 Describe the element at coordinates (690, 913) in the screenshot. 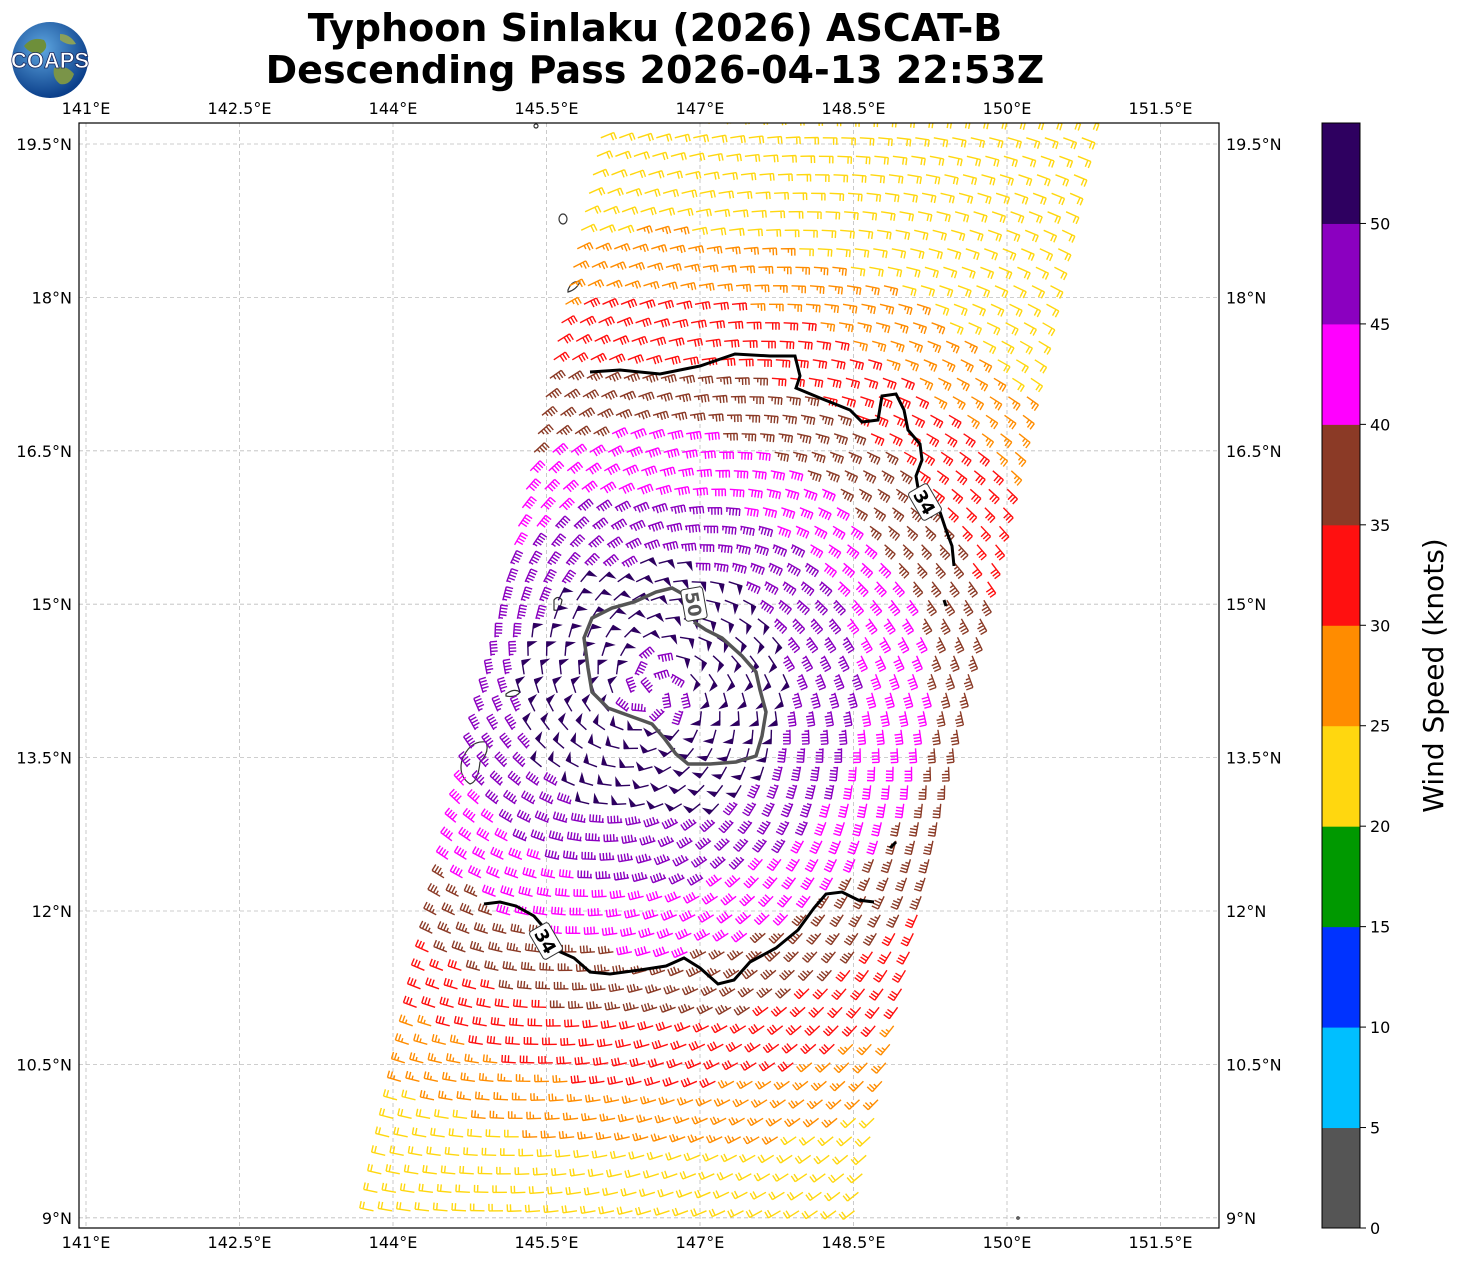

I see `contour-34kt-south` at that location.